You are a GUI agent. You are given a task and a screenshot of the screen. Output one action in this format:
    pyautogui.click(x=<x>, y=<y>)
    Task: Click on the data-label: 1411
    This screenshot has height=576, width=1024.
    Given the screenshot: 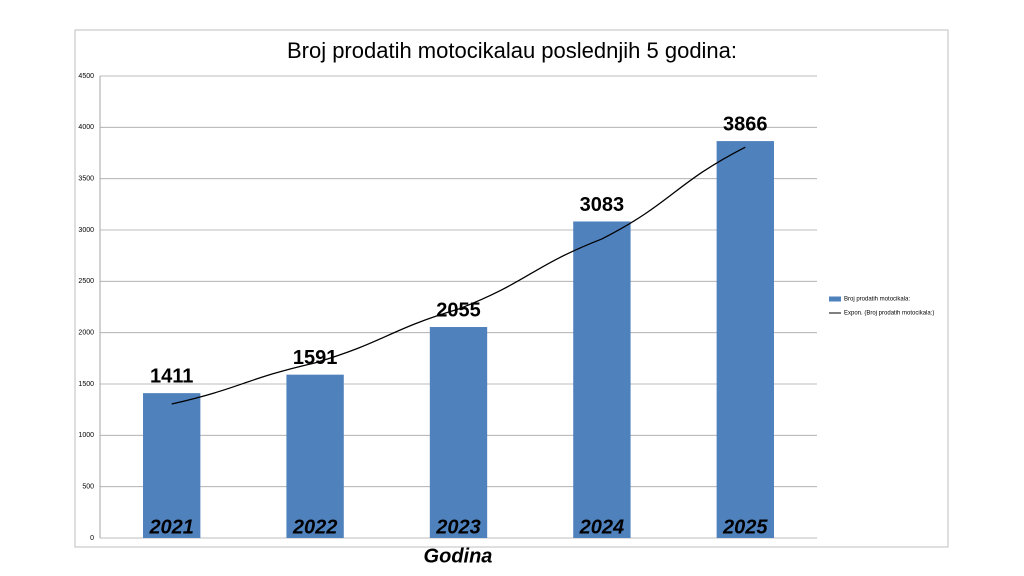 What is the action you would take?
    pyautogui.click(x=171, y=376)
    